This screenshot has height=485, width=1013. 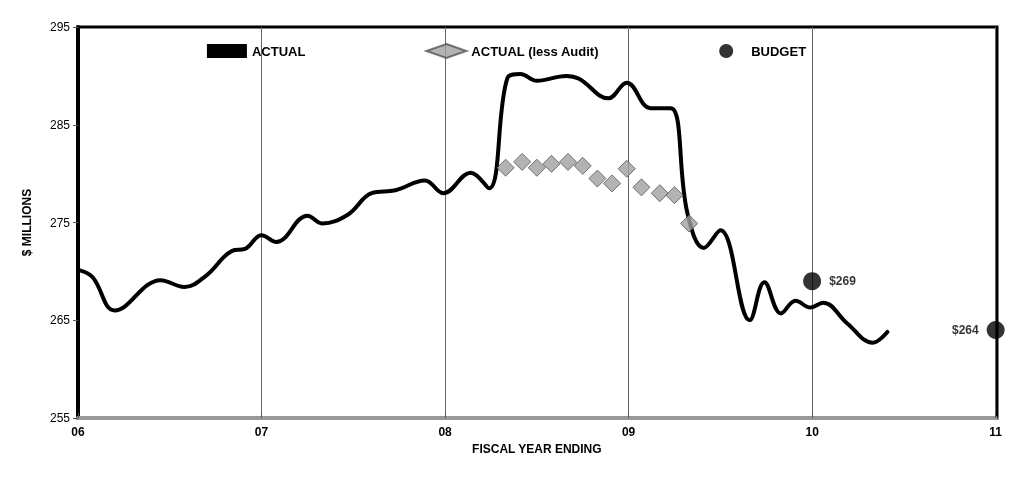 I want to click on legend-label: ACTUAL (less Audit), so click(x=535, y=51).